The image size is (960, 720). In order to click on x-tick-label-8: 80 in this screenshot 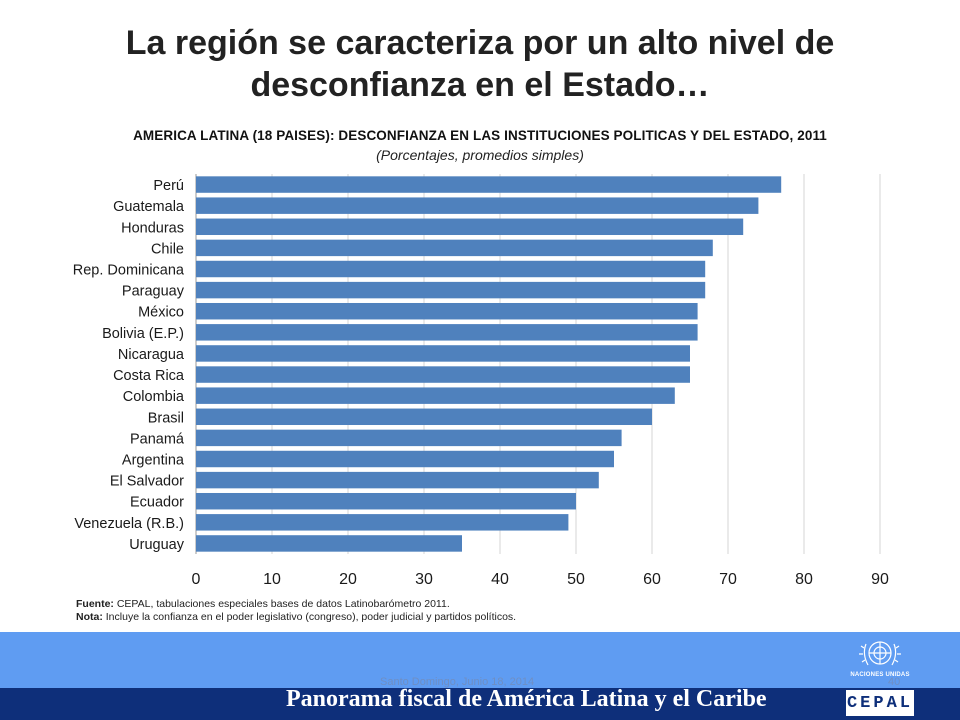, I will do `click(804, 579)`.